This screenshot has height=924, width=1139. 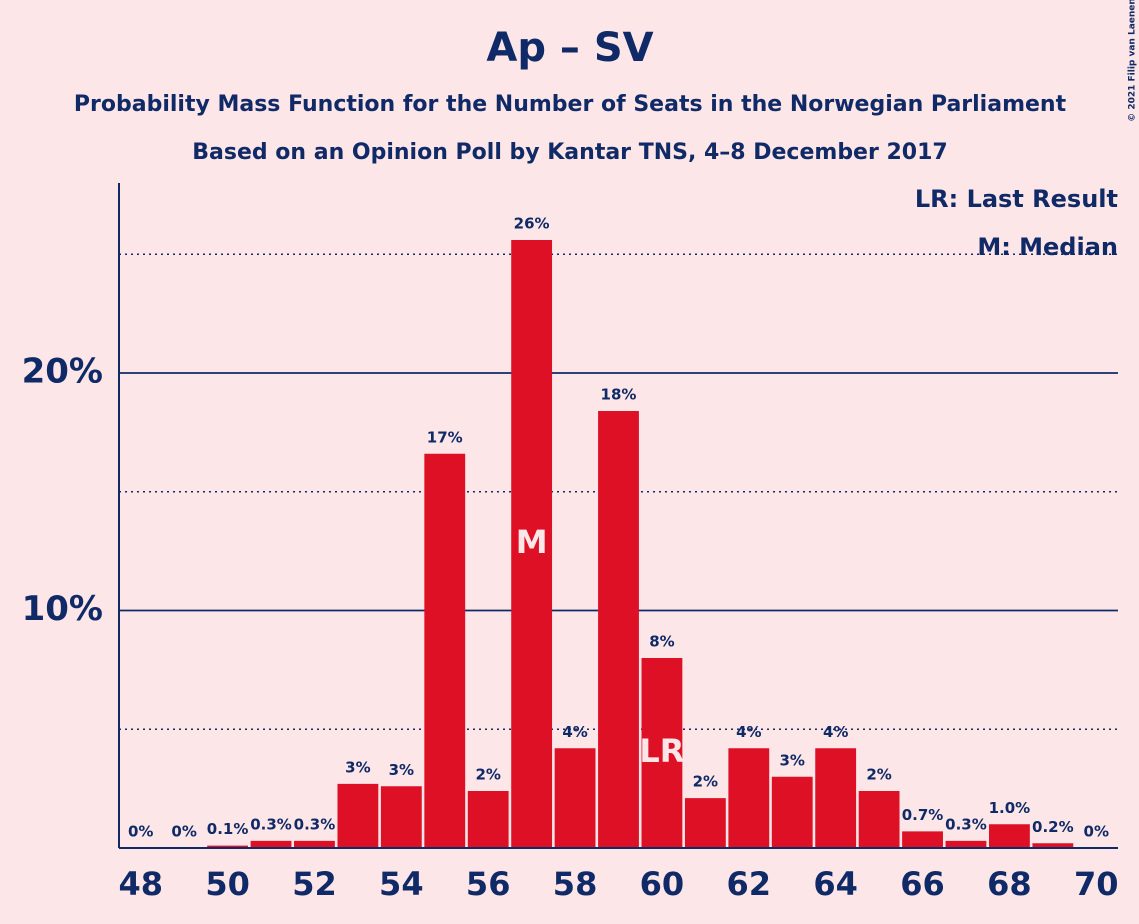 What do you see at coordinates (401, 884) in the screenshot?
I see `x-tick-label: 54` at bounding box center [401, 884].